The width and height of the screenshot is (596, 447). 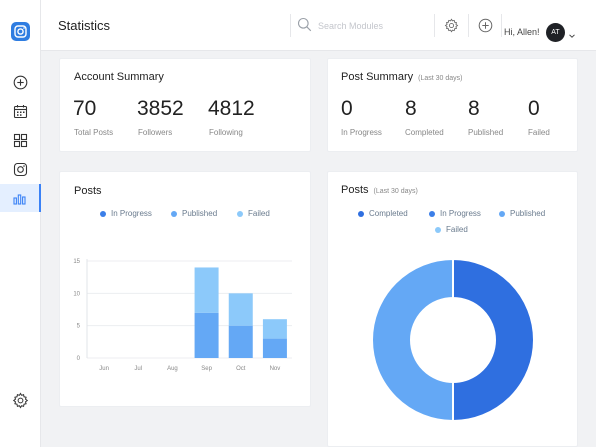 I want to click on bar-published-sep, so click(x=206, y=335).